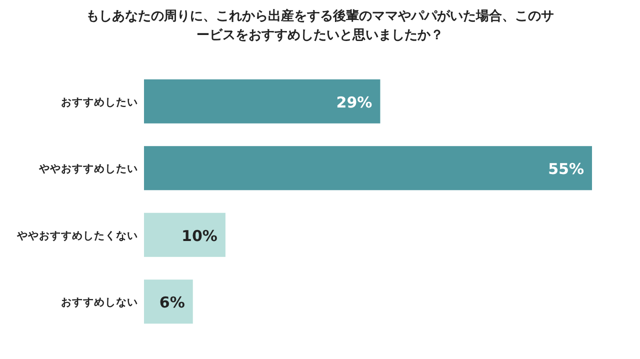 The height and width of the screenshot is (359, 640). I want to click on data-label: 55%, so click(566, 169).